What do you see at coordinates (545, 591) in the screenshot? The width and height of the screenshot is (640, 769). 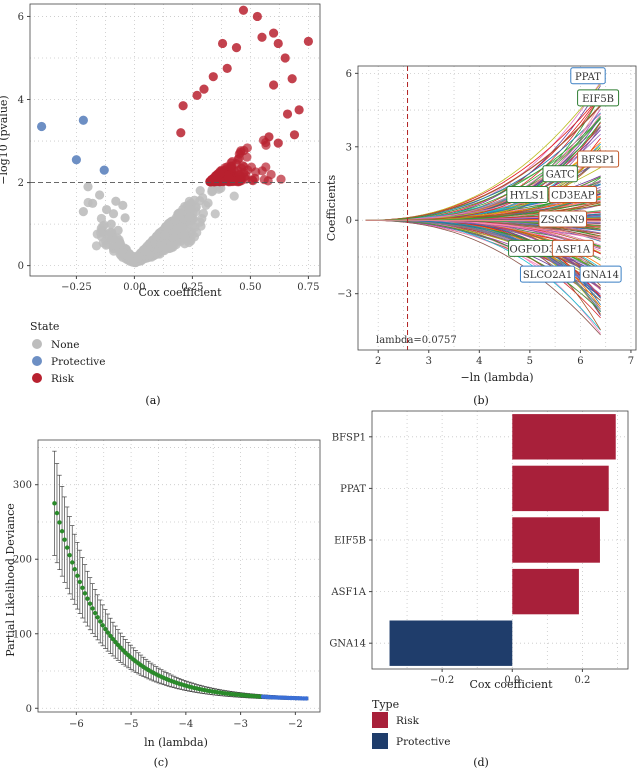 I see `bar-asf1a` at bounding box center [545, 591].